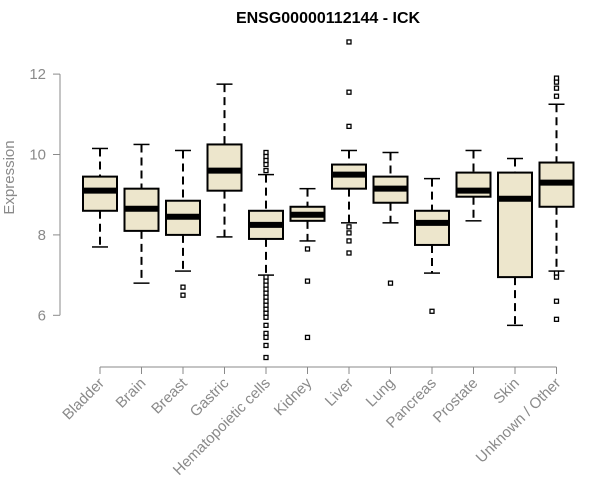 This screenshot has width=600, height=500. I want to click on box-breast, so click(183, 223).